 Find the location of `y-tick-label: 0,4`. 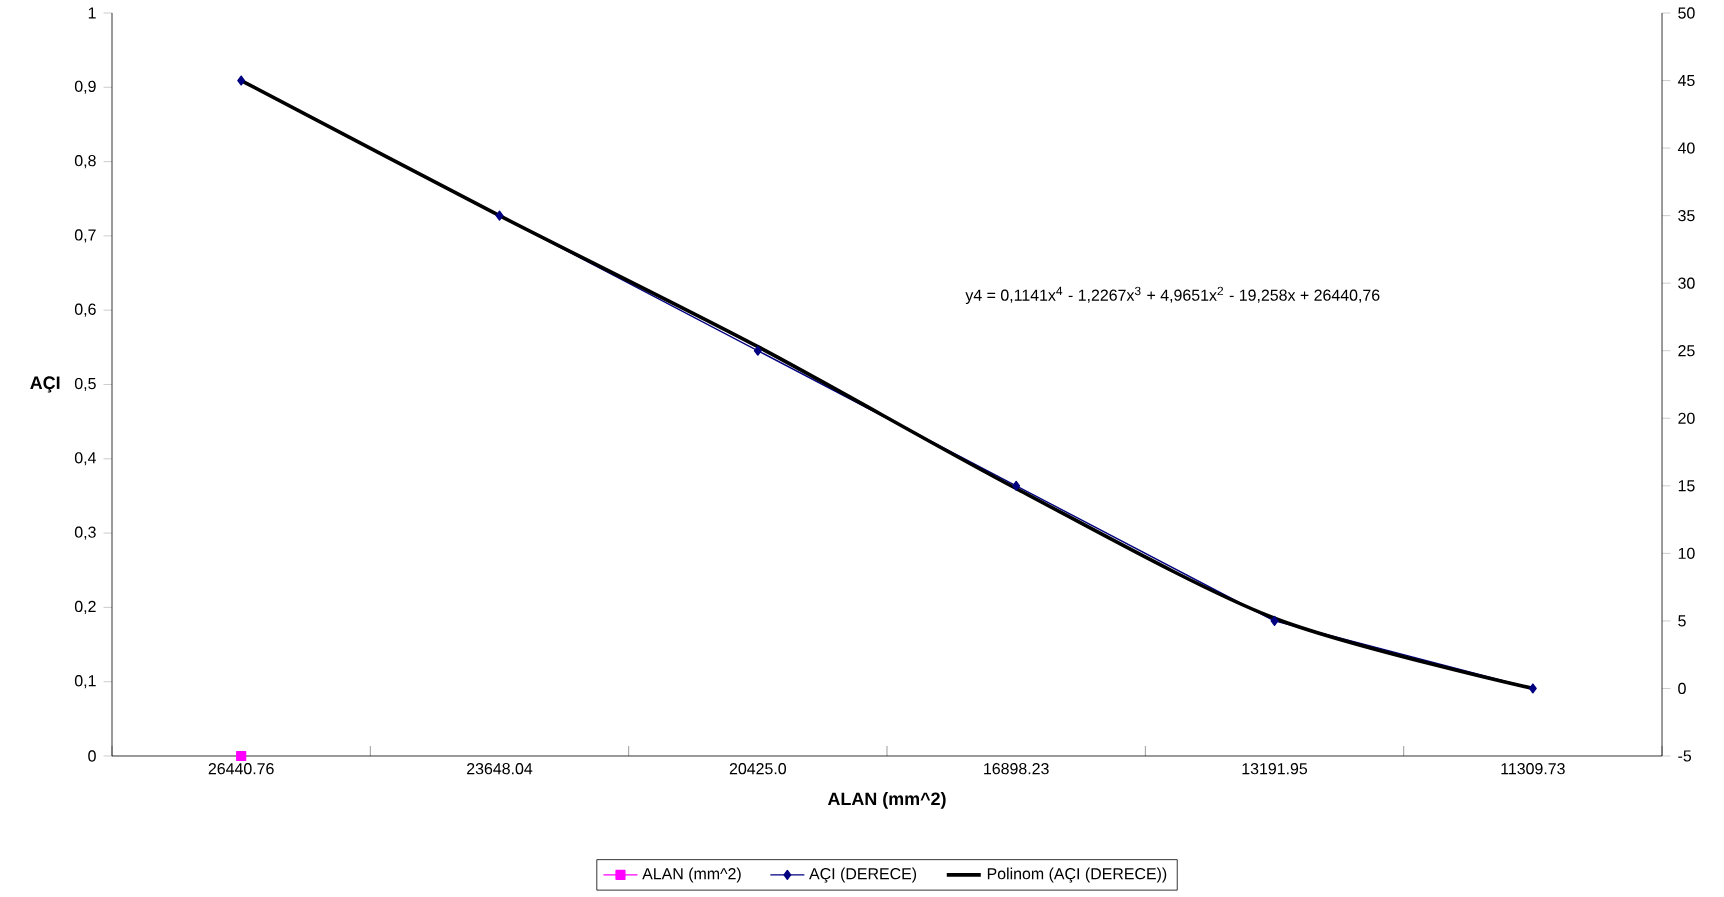

y-tick-label: 0,4 is located at coordinates (85, 459).